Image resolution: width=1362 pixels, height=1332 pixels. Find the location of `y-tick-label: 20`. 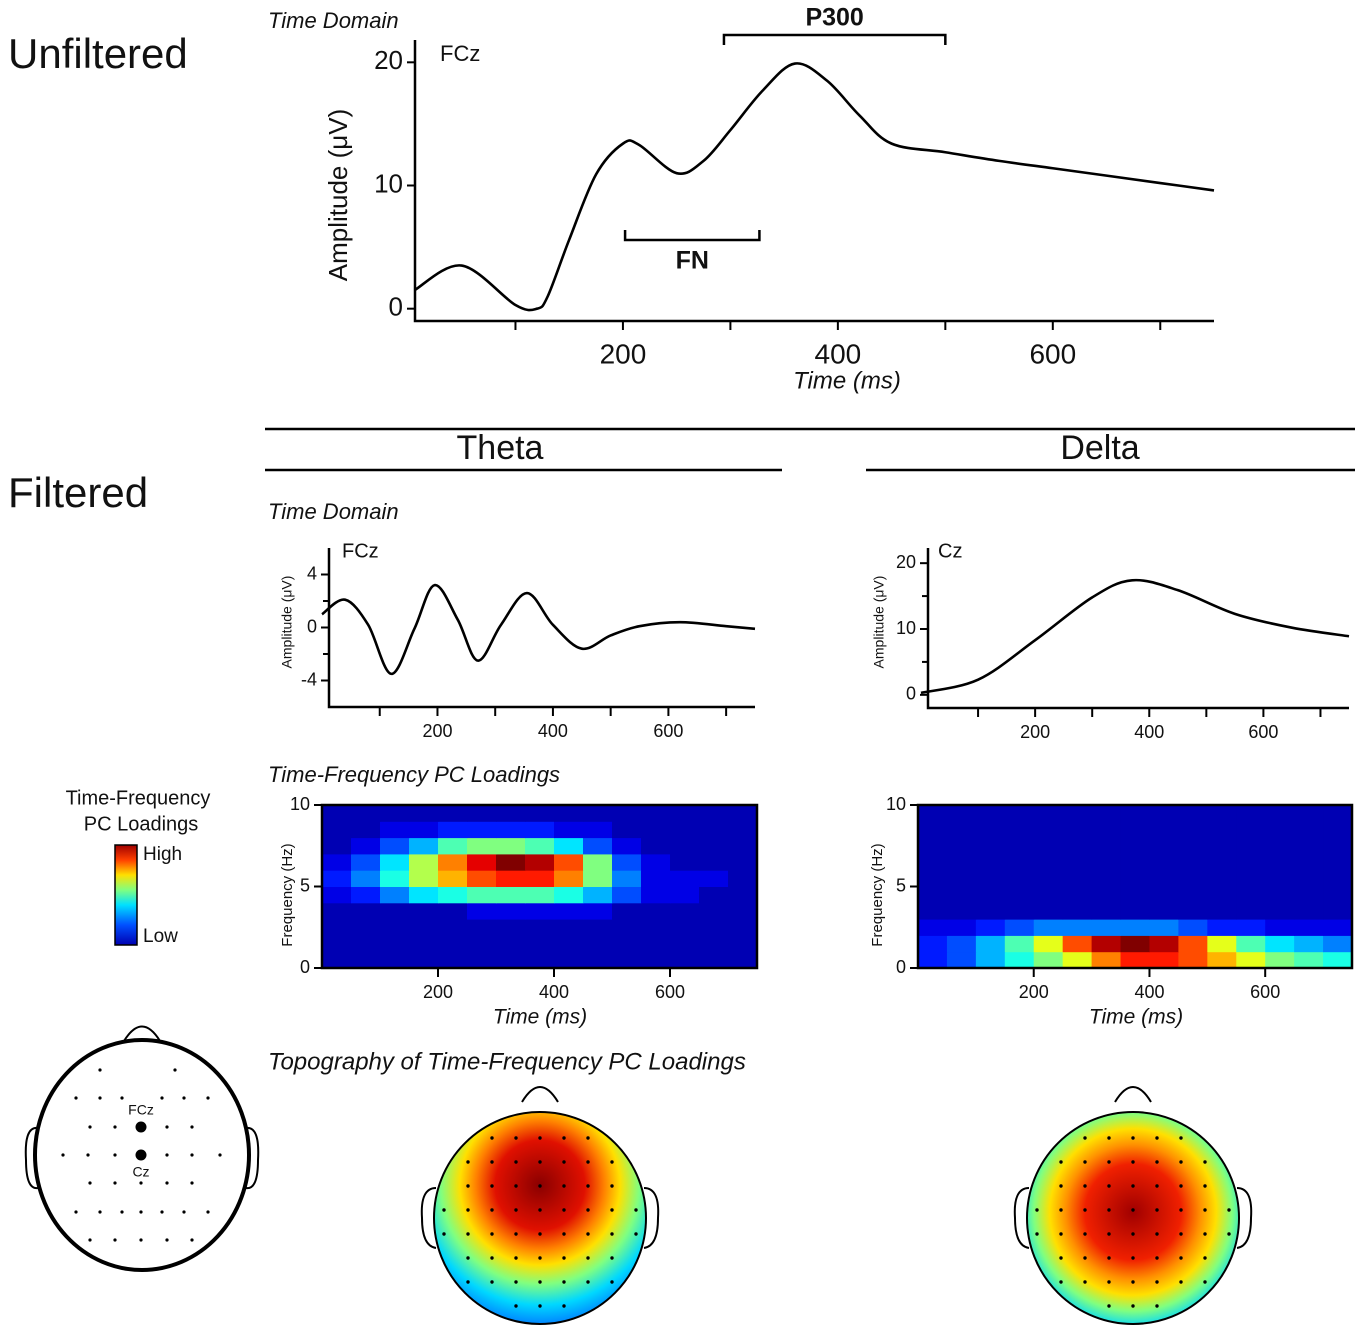

y-tick-label: 20 is located at coordinates (388, 60).